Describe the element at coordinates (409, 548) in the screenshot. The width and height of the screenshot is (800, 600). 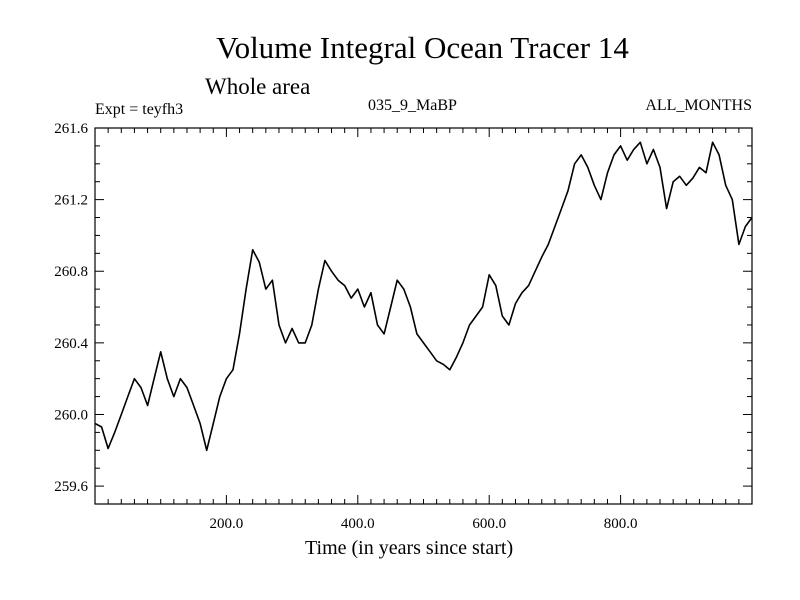
I see `x-axis-label: Time (in years since start)` at that location.